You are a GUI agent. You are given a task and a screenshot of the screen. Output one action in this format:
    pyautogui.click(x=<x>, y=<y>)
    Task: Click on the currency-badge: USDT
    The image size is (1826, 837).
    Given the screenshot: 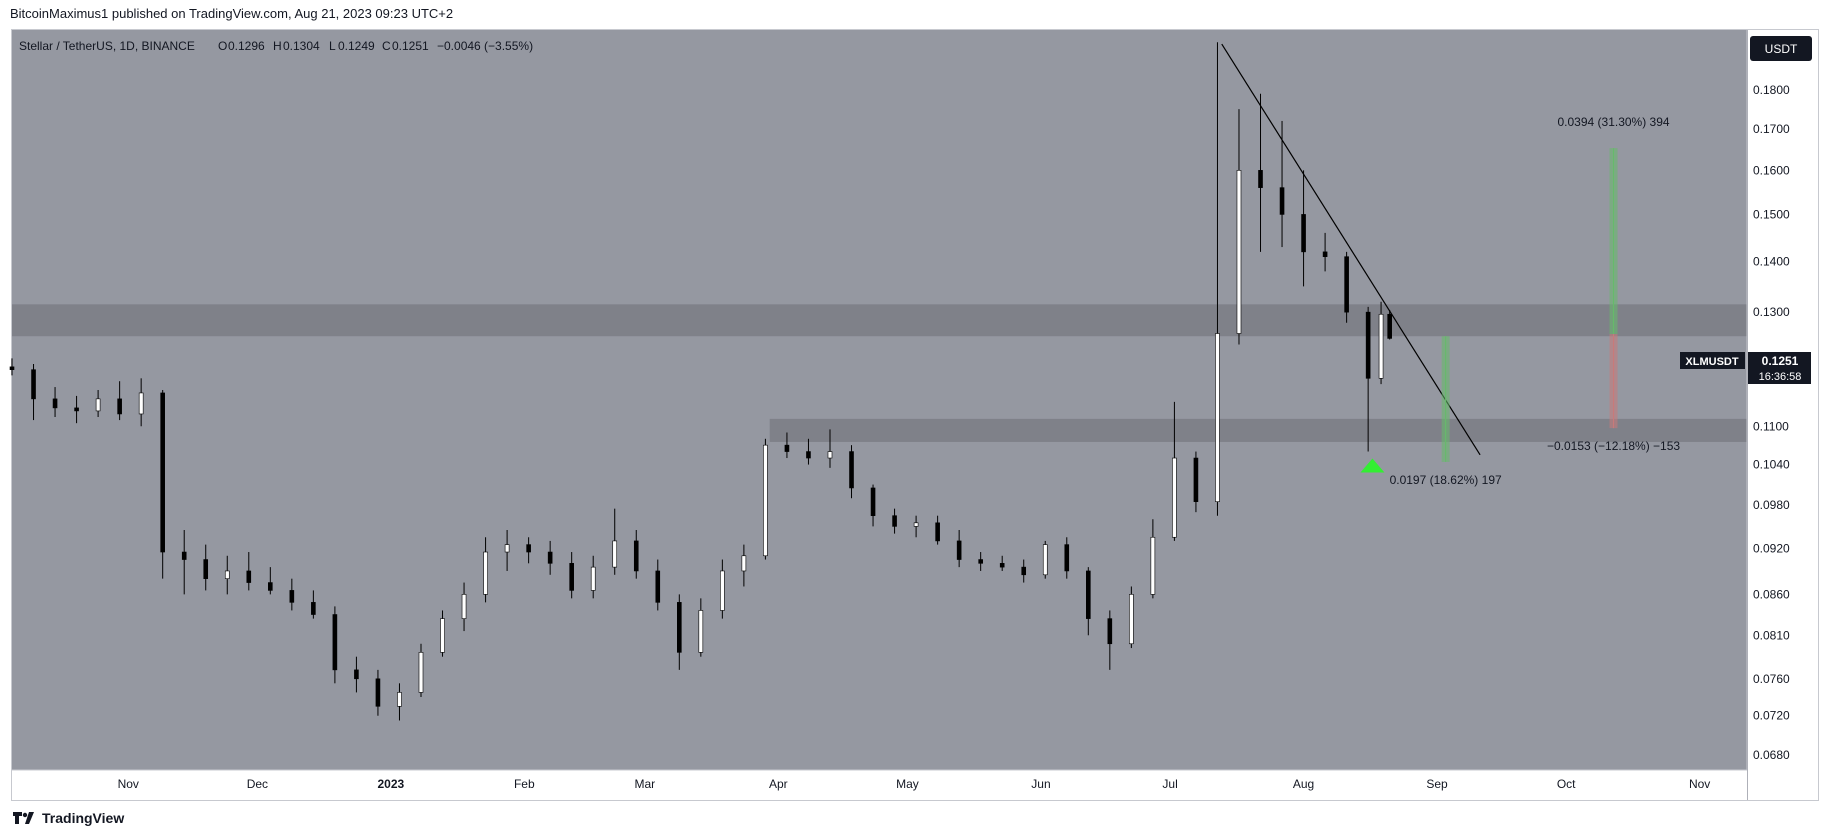 What is the action you would take?
    pyautogui.click(x=1781, y=48)
    